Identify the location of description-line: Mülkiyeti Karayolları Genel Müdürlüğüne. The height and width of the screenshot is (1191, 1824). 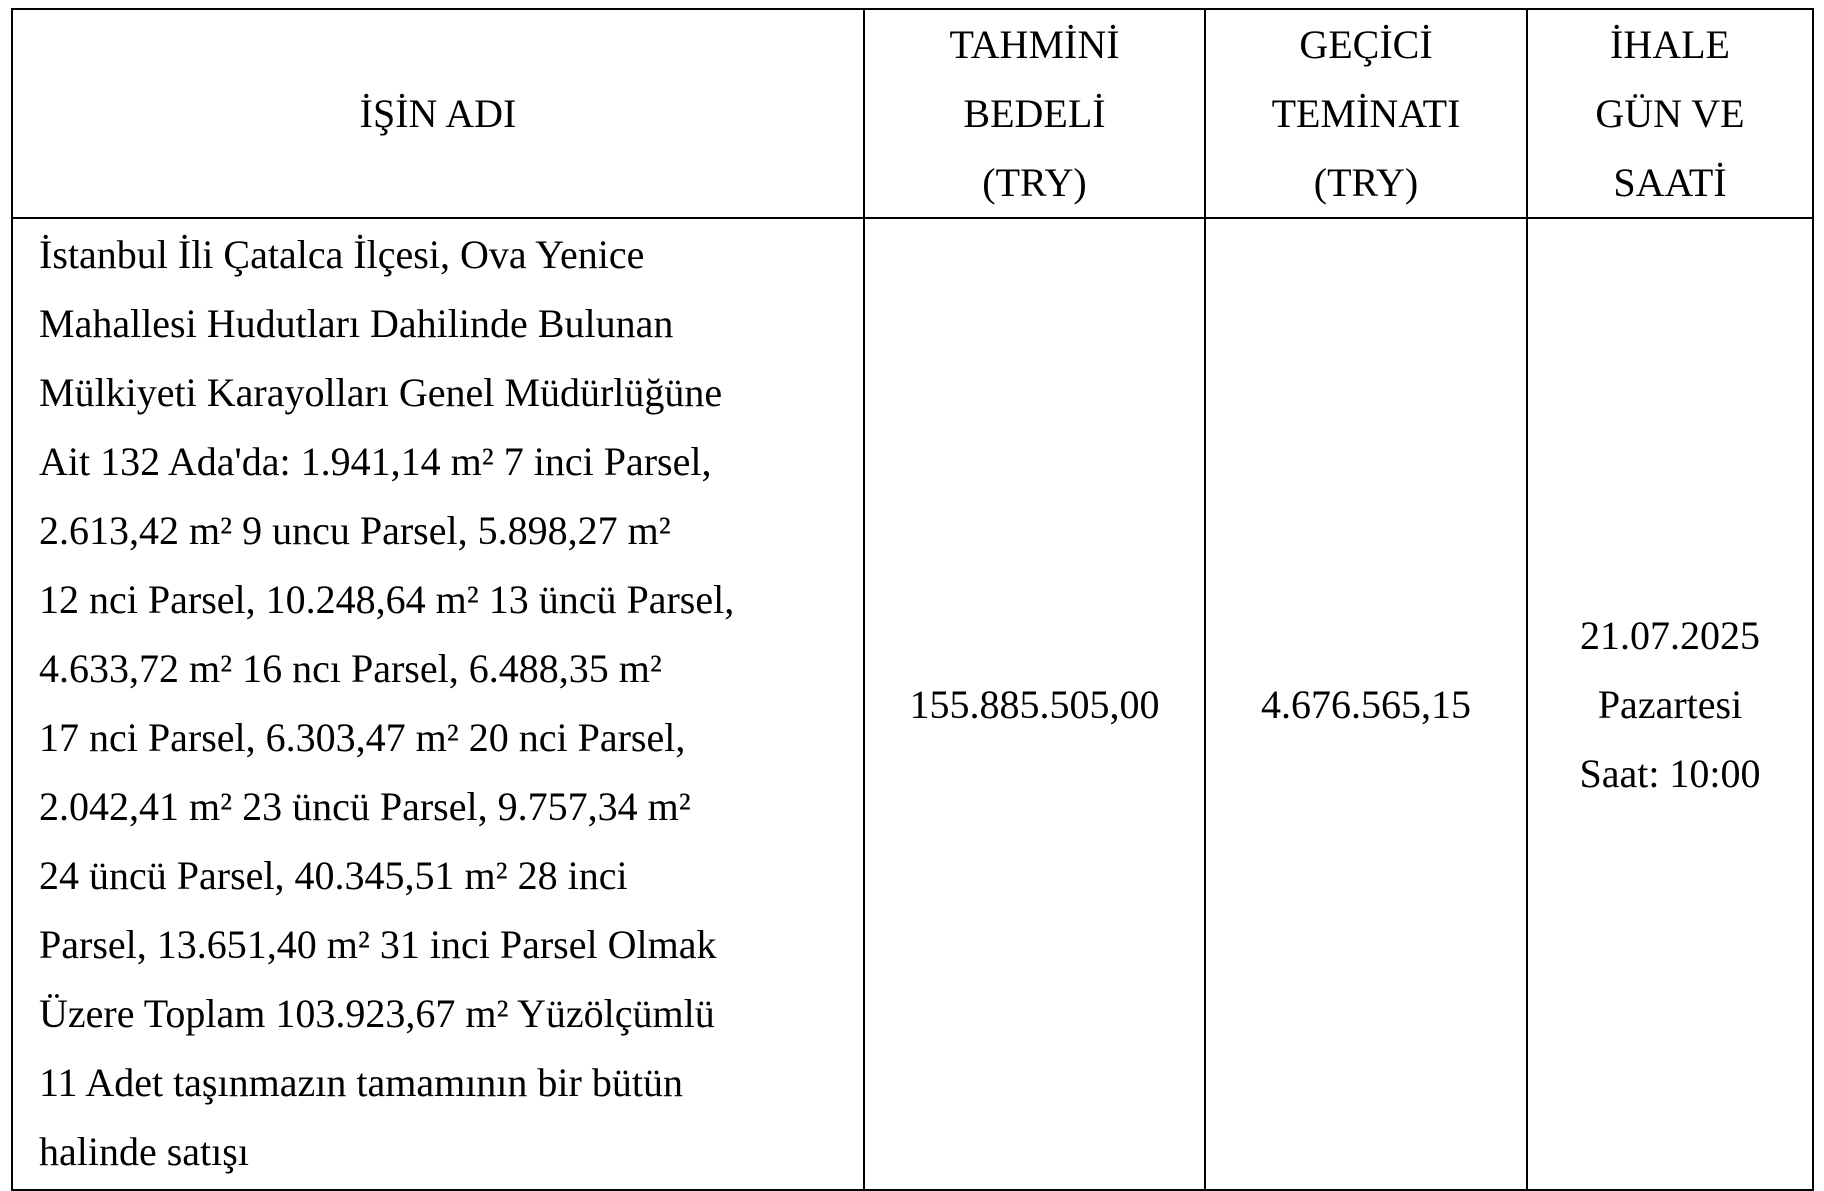
(381, 392).